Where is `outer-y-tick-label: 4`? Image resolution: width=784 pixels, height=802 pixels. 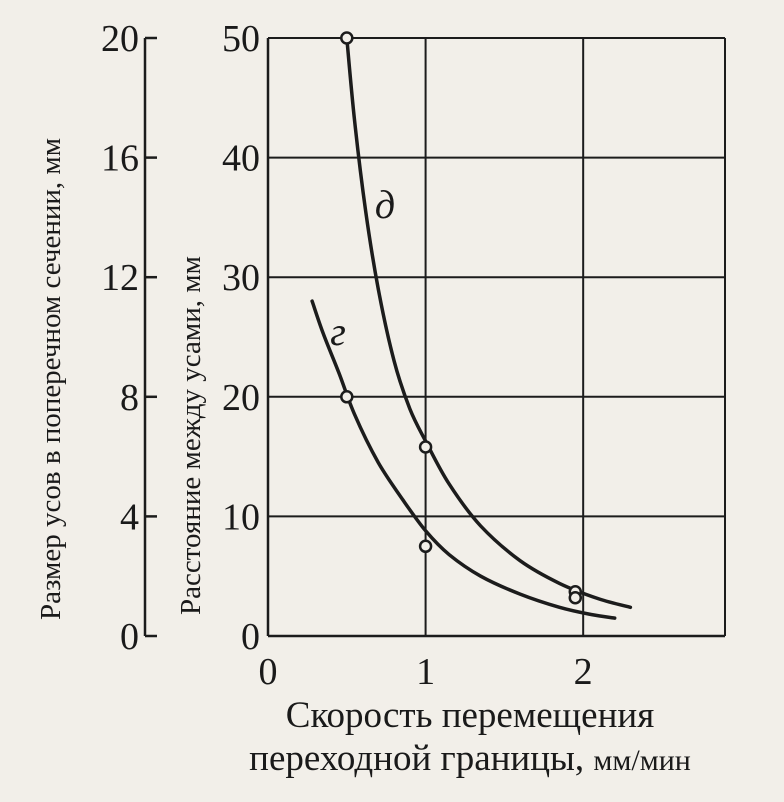
outer-y-tick-label: 4 is located at coordinates (129, 517).